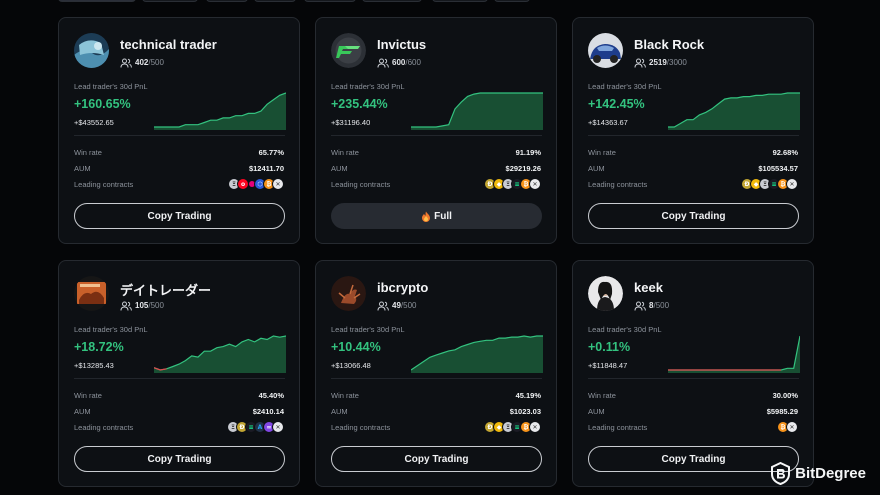 This screenshot has height=495, width=880. I want to click on win-rate-value: 45.40%, so click(271, 395).